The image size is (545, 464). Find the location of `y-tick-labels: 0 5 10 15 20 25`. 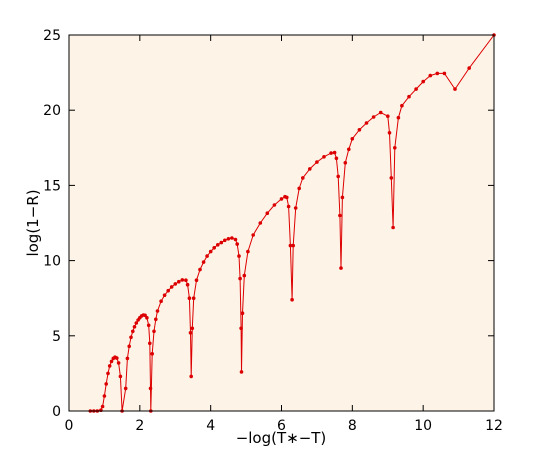

y-tick-labels: 0 5 10 15 20 25 is located at coordinates (52, 224).